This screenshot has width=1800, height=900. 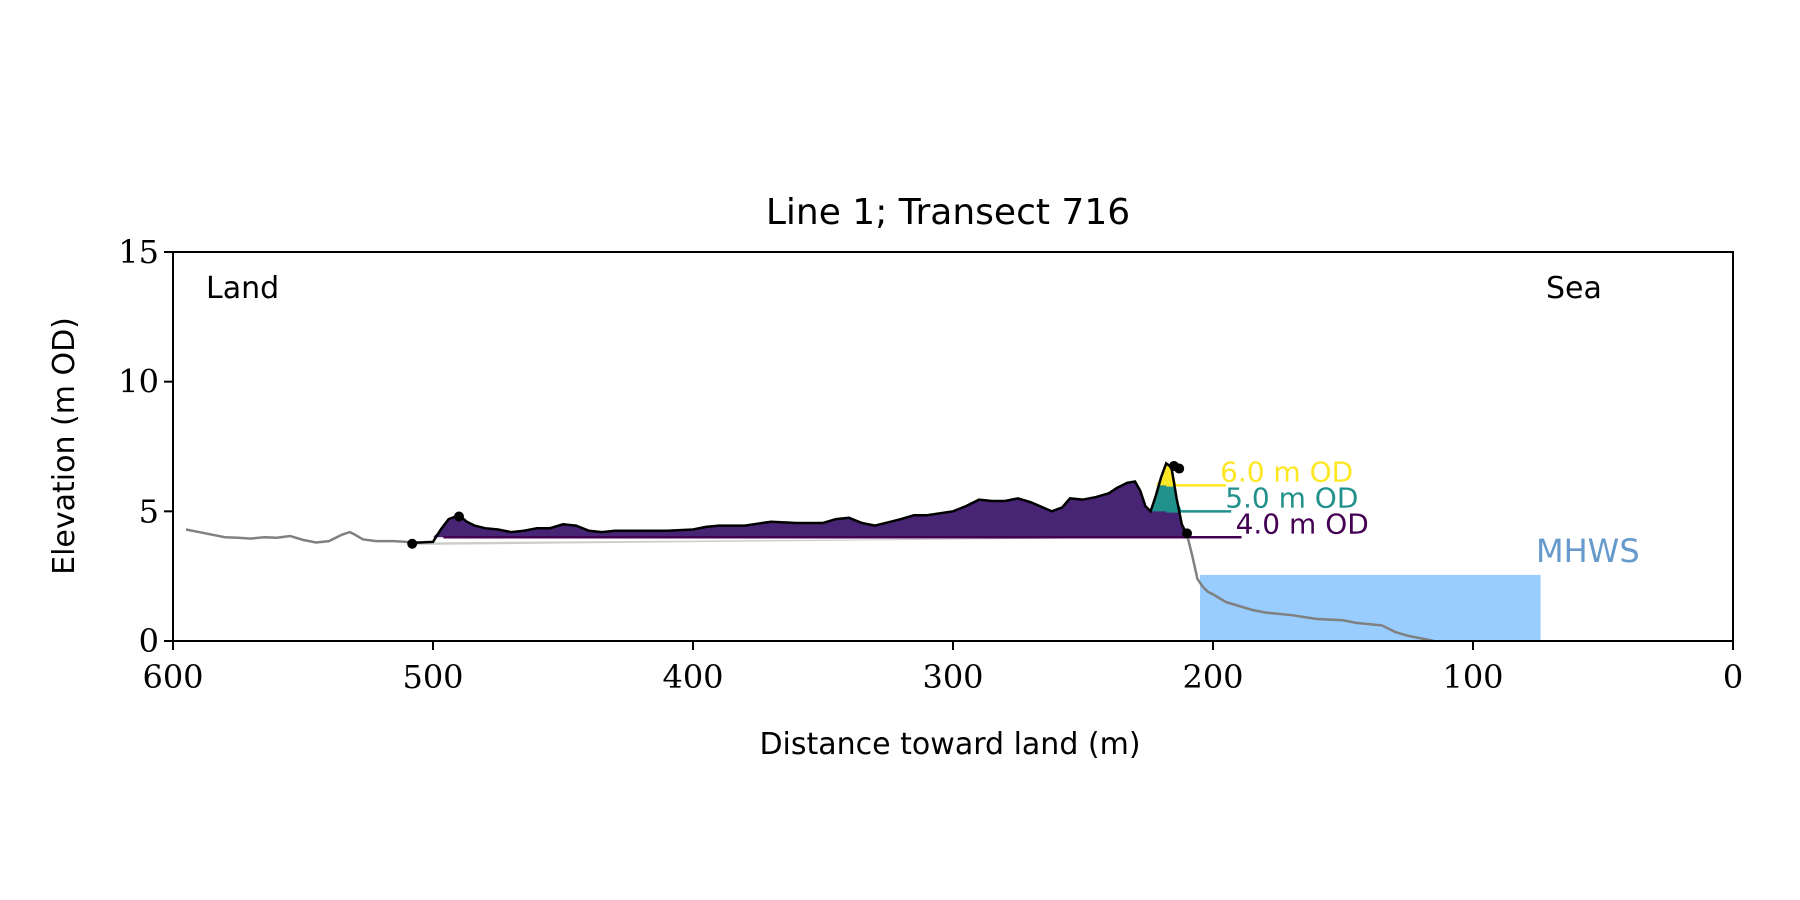 I want to click on level-label: 6.0 m OD, so click(x=1286, y=471).